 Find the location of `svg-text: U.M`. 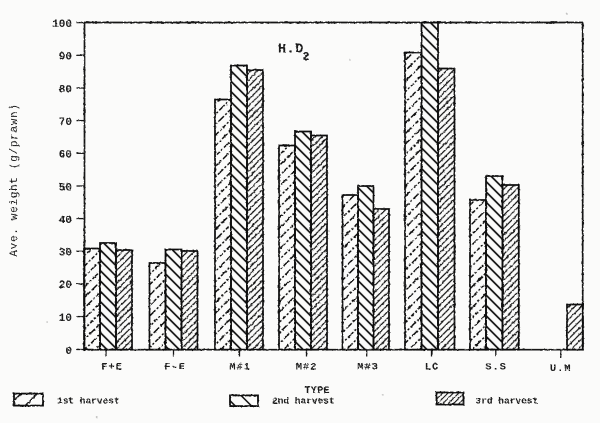

svg-text: U.M is located at coordinates (561, 369).